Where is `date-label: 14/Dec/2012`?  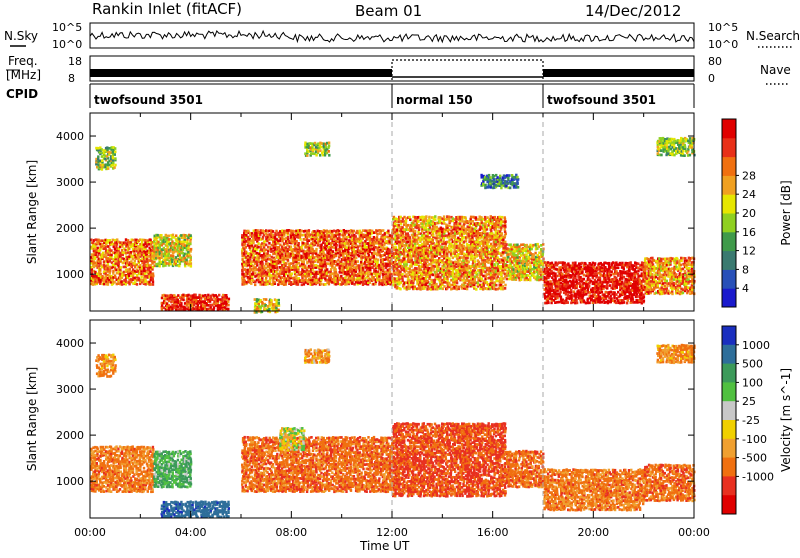
date-label: 14/Dec/2012 is located at coordinates (633, 11).